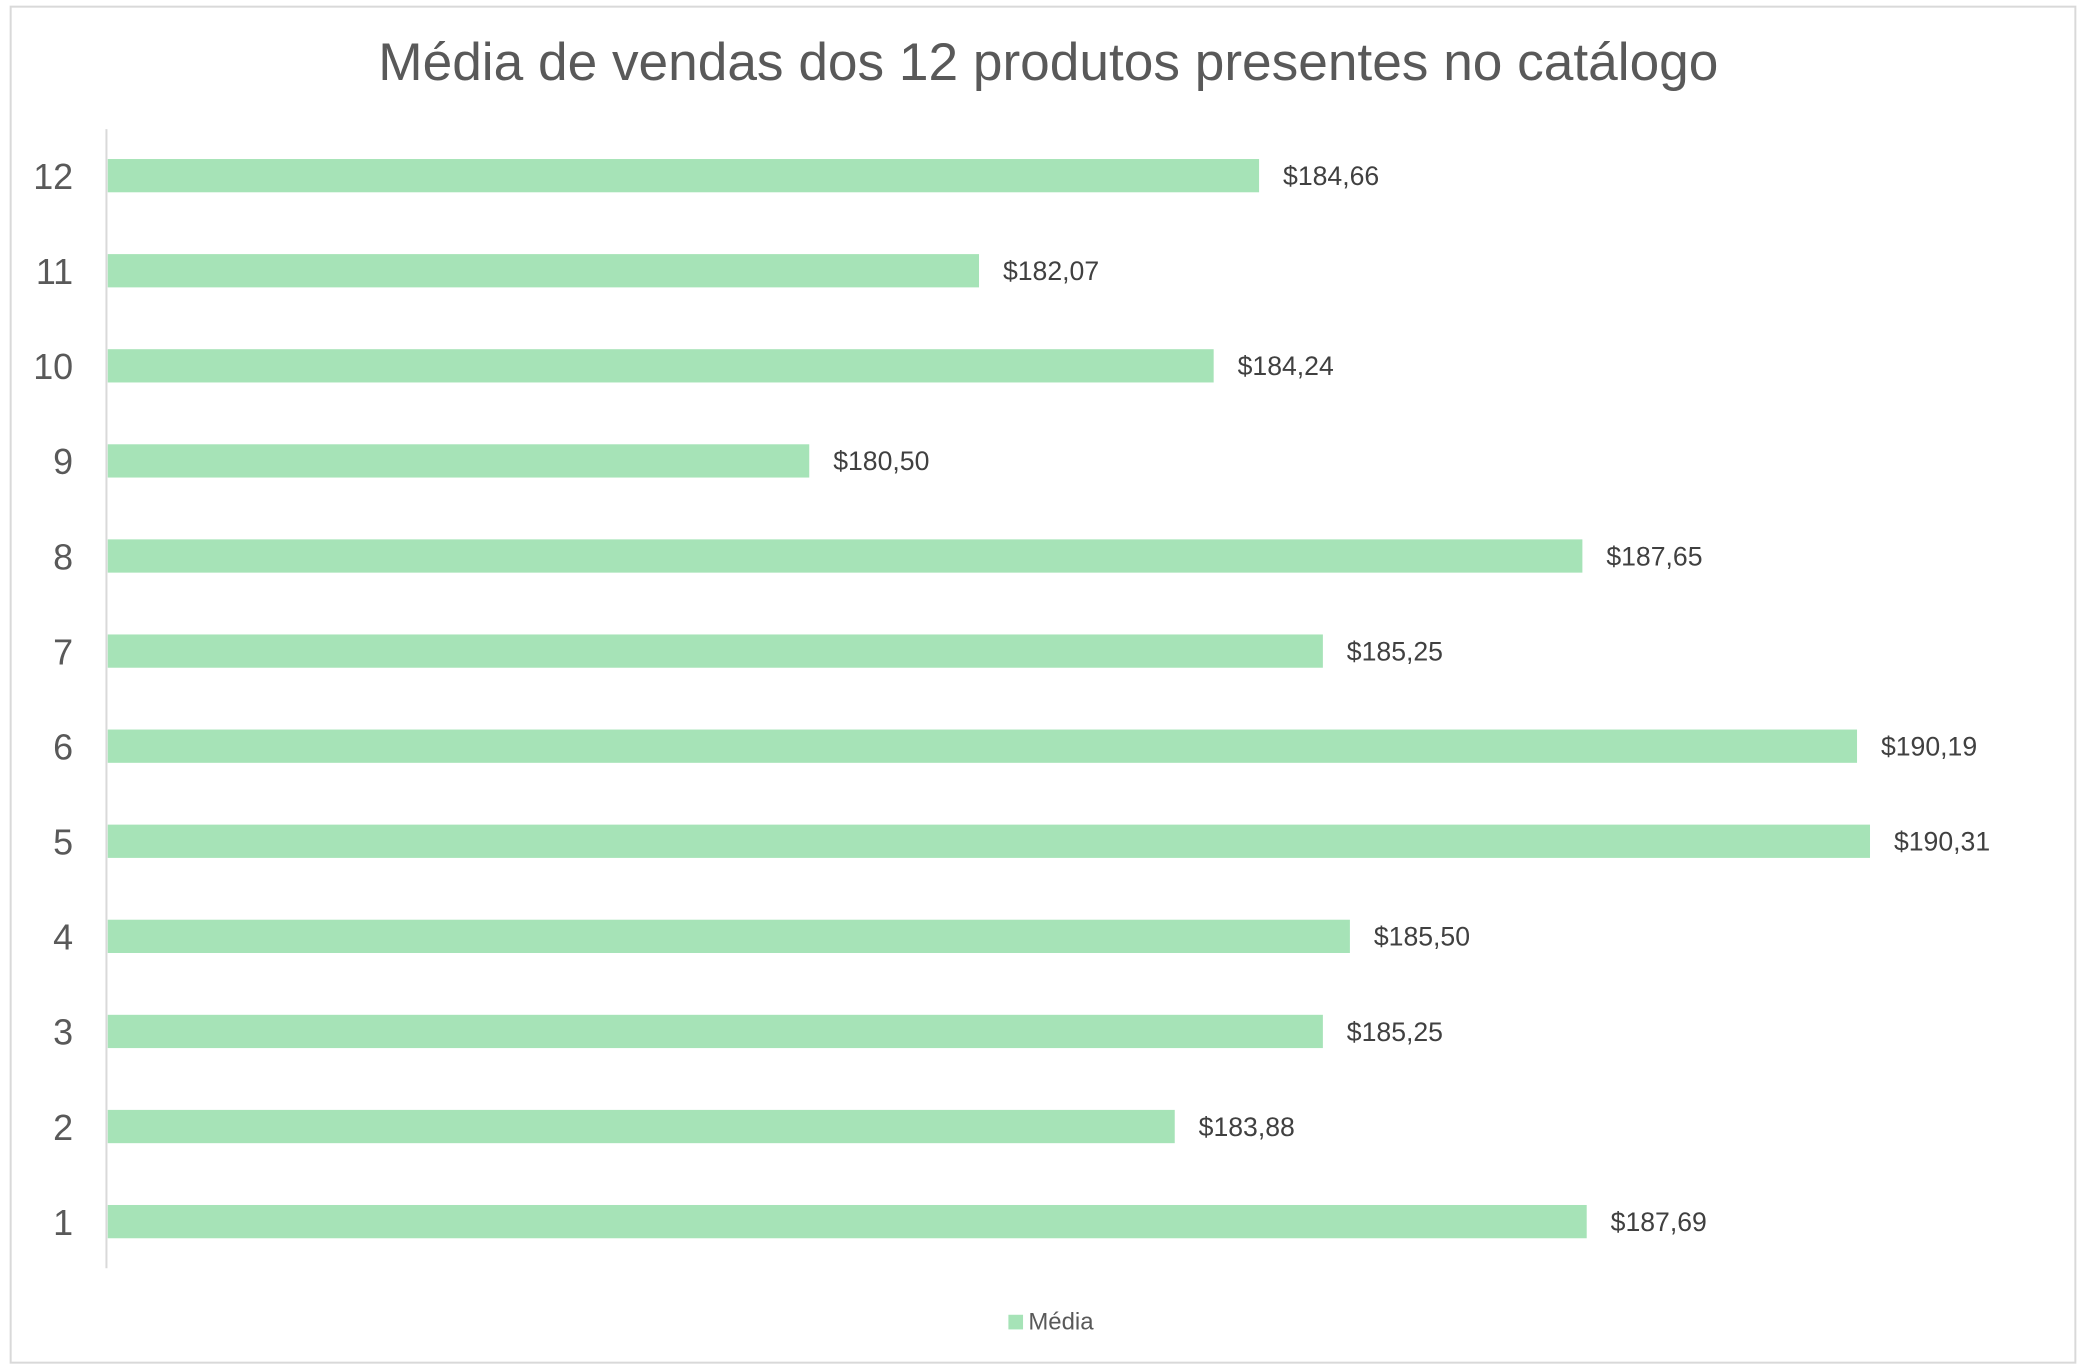 Image resolution: width=2086 pixels, height=1368 pixels. I want to click on category-tick-label: 12, so click(53, 176).